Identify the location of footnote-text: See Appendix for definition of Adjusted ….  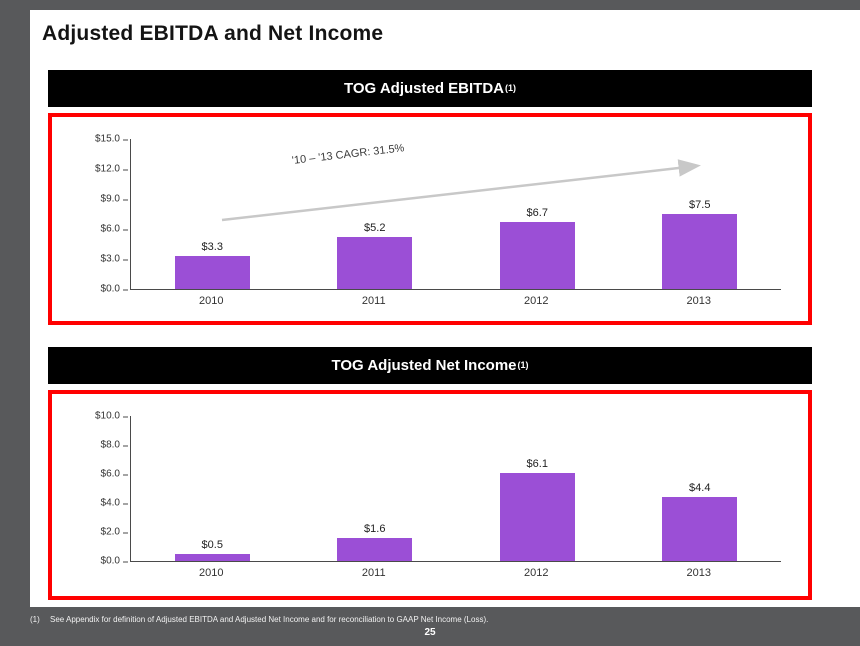
(269, 619).